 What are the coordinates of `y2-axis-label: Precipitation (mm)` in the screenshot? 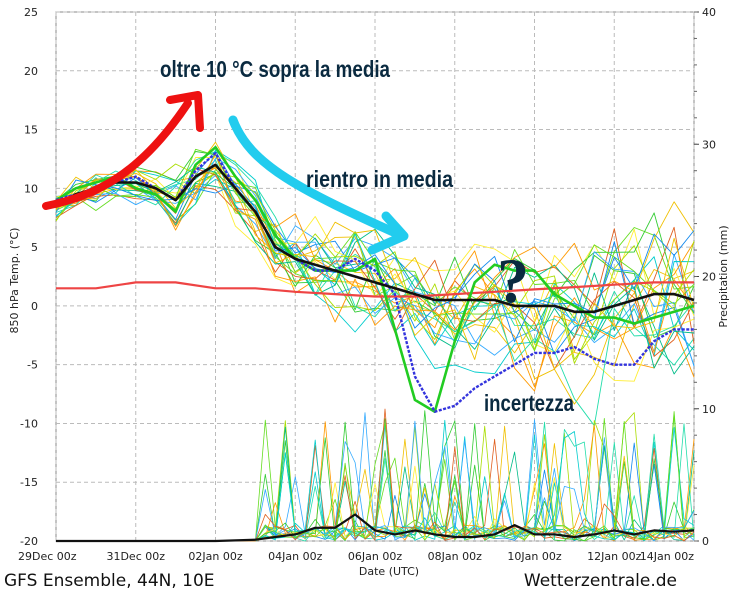 It's located at (723, 276).